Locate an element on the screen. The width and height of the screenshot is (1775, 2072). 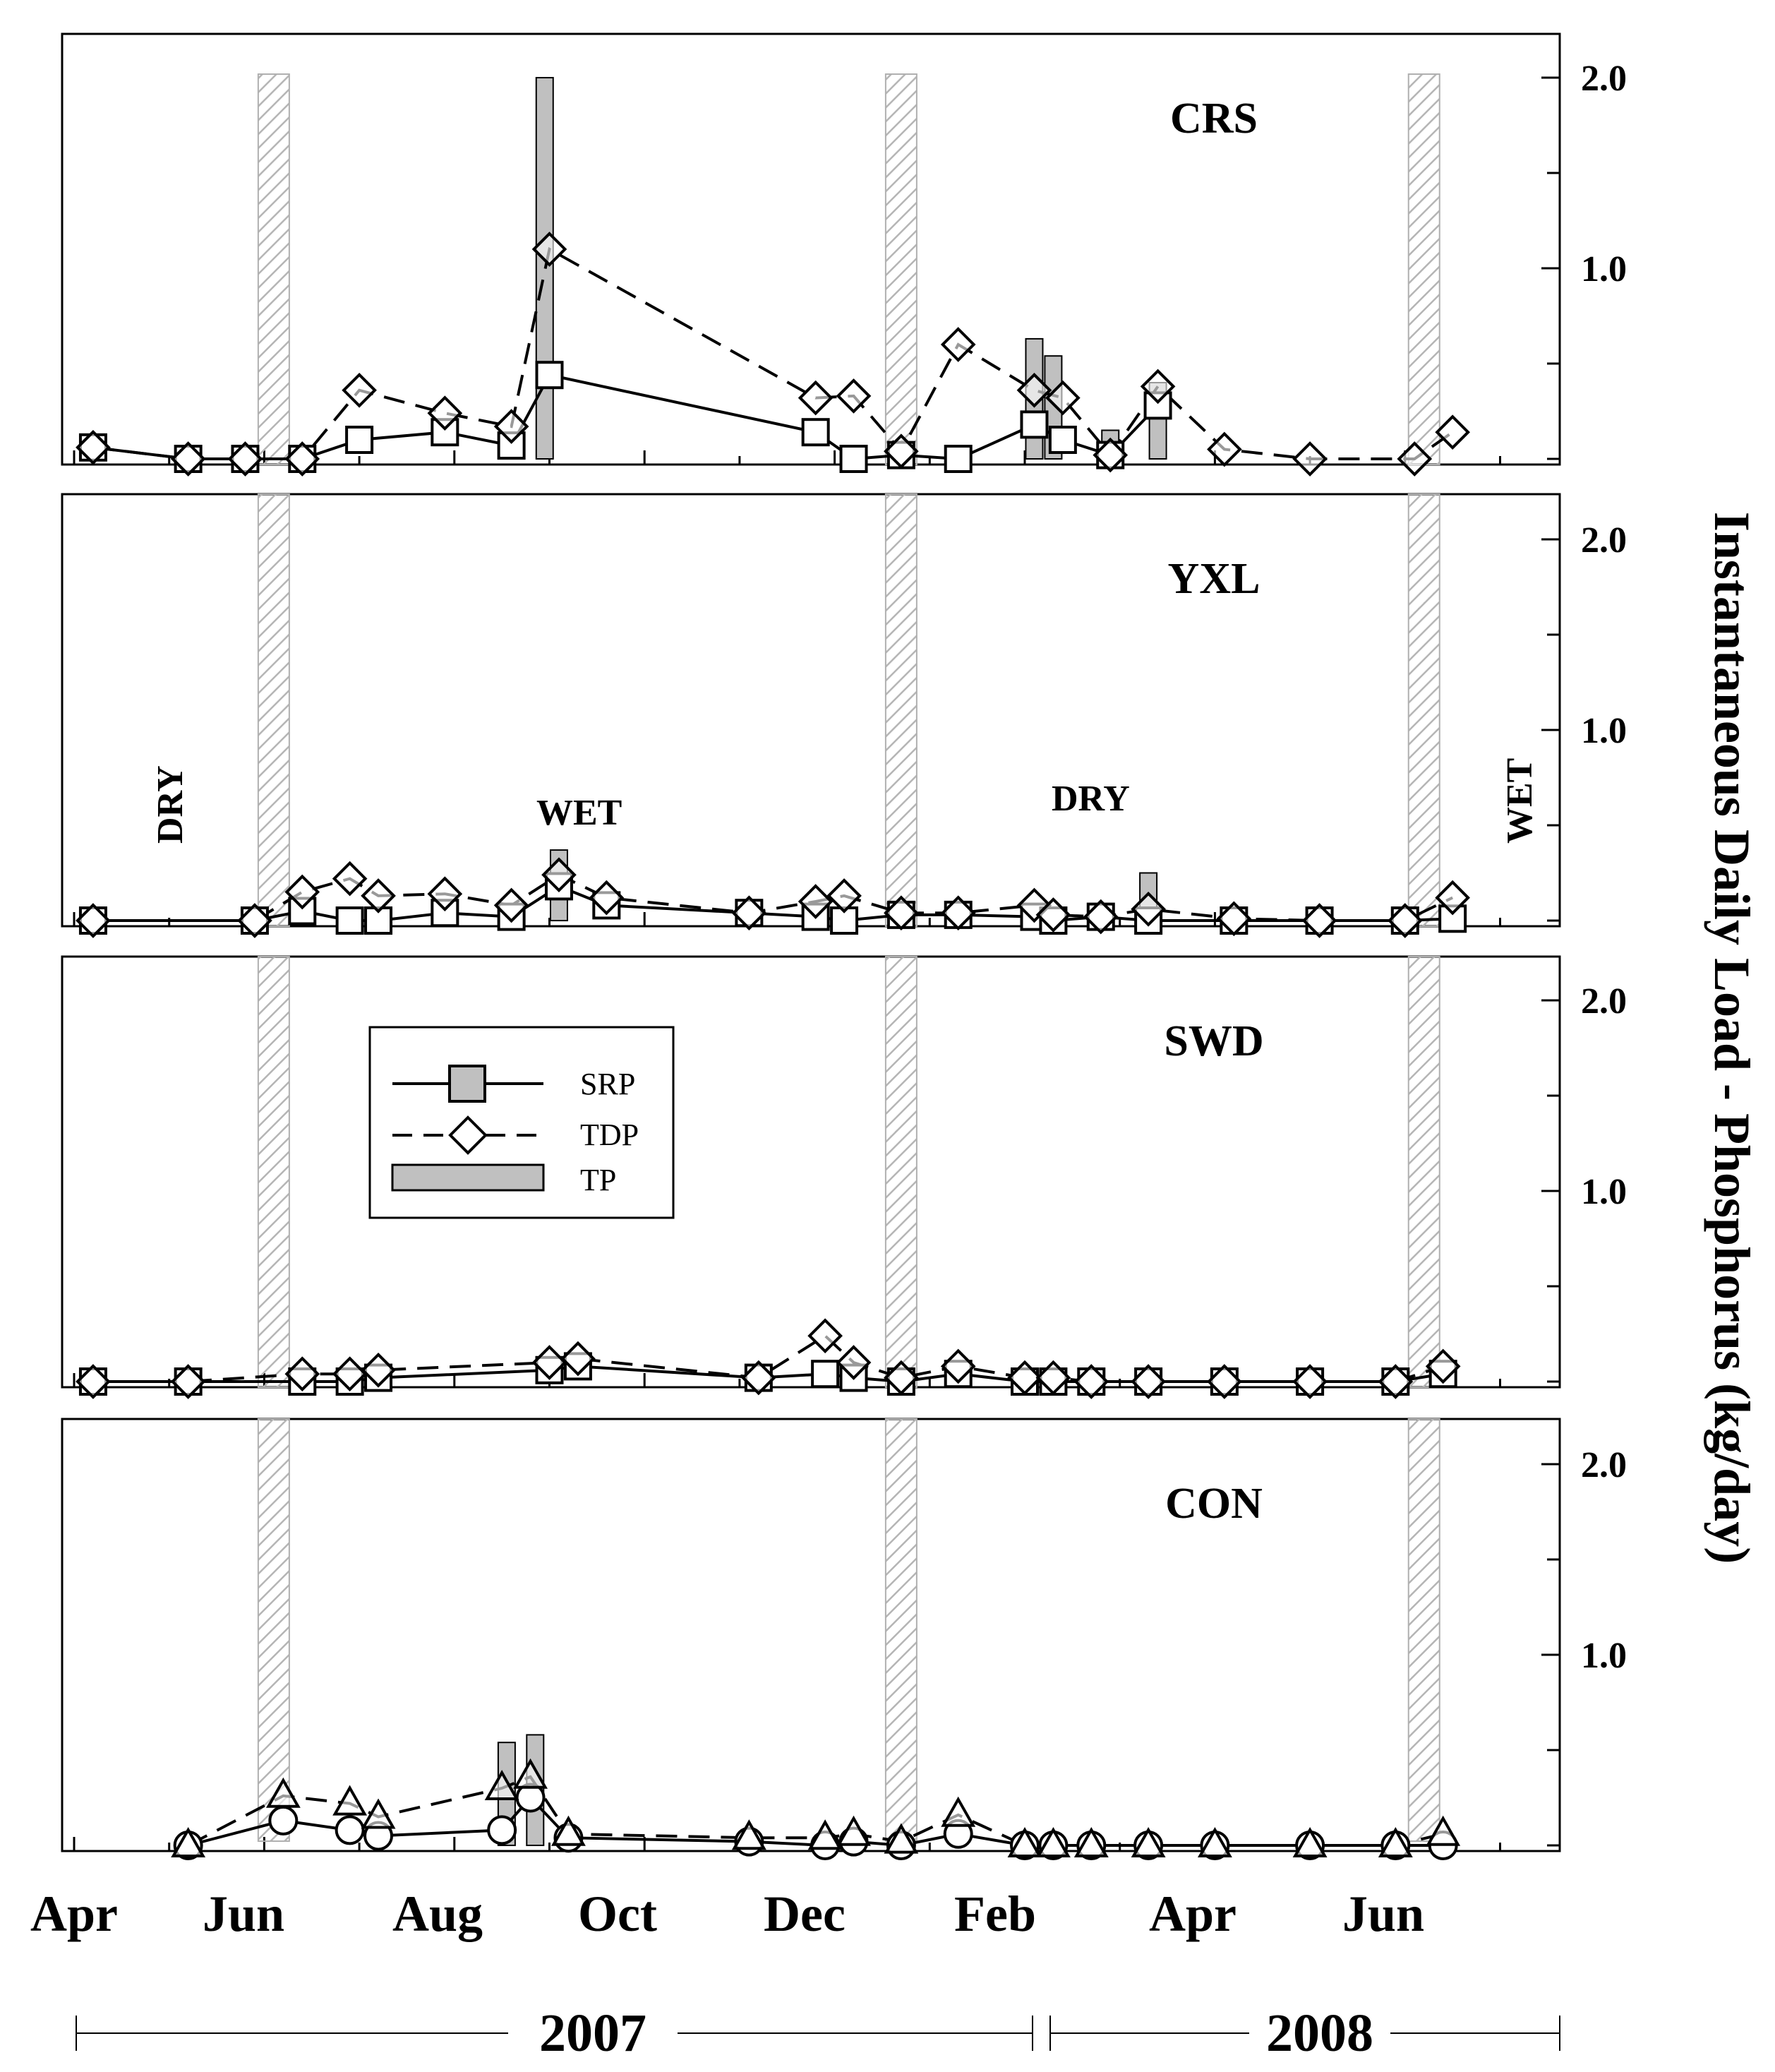
year-range-2007: 2007 is located at coordinates (555, 2033).